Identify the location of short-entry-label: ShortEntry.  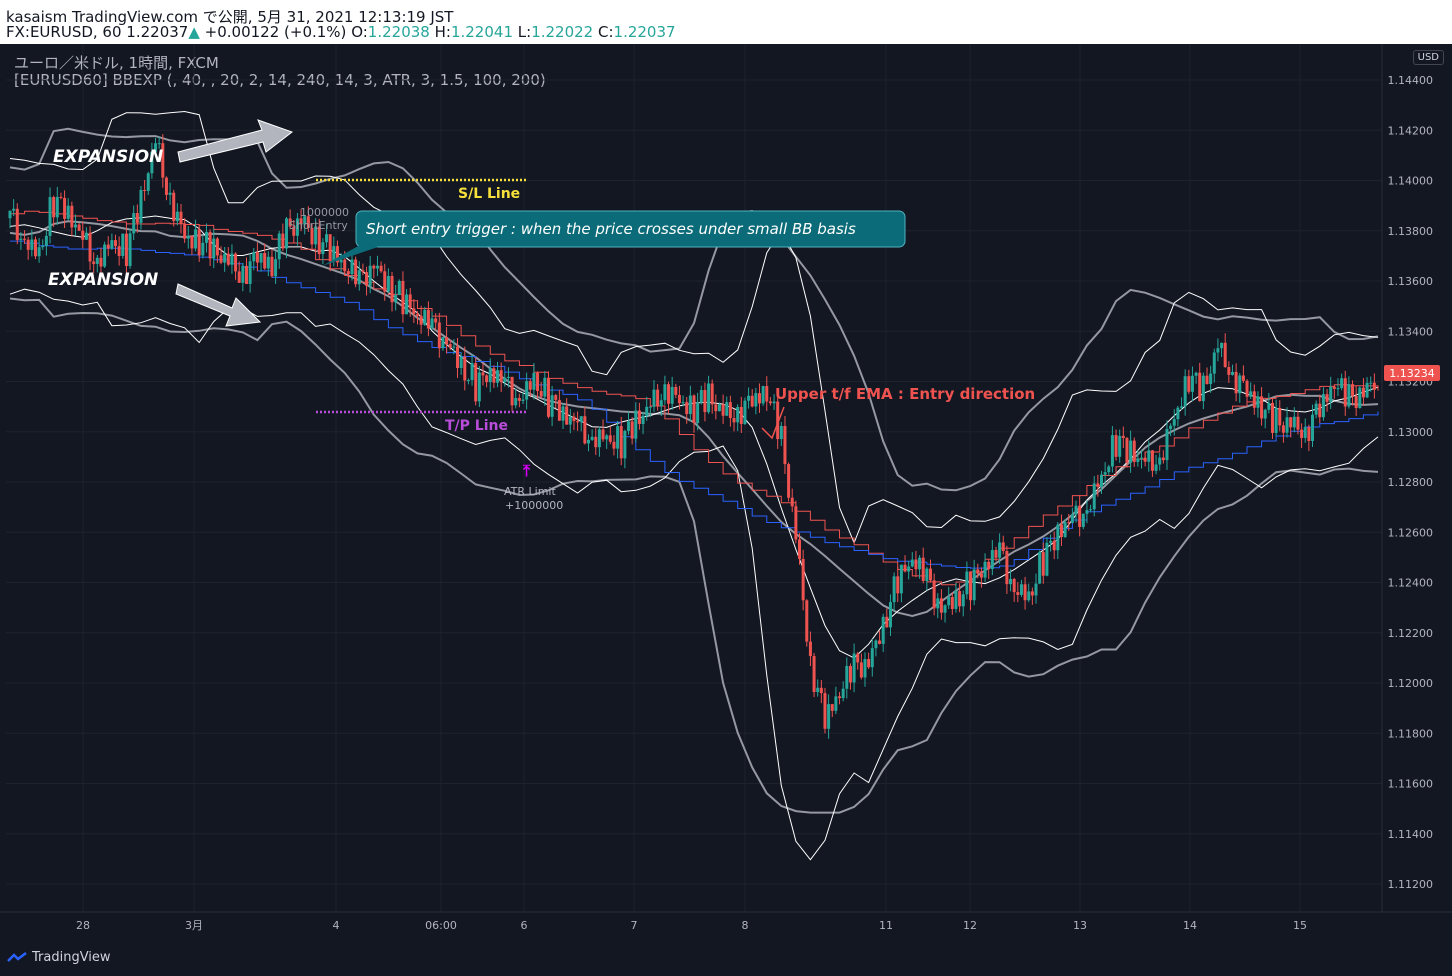
(318, 225).